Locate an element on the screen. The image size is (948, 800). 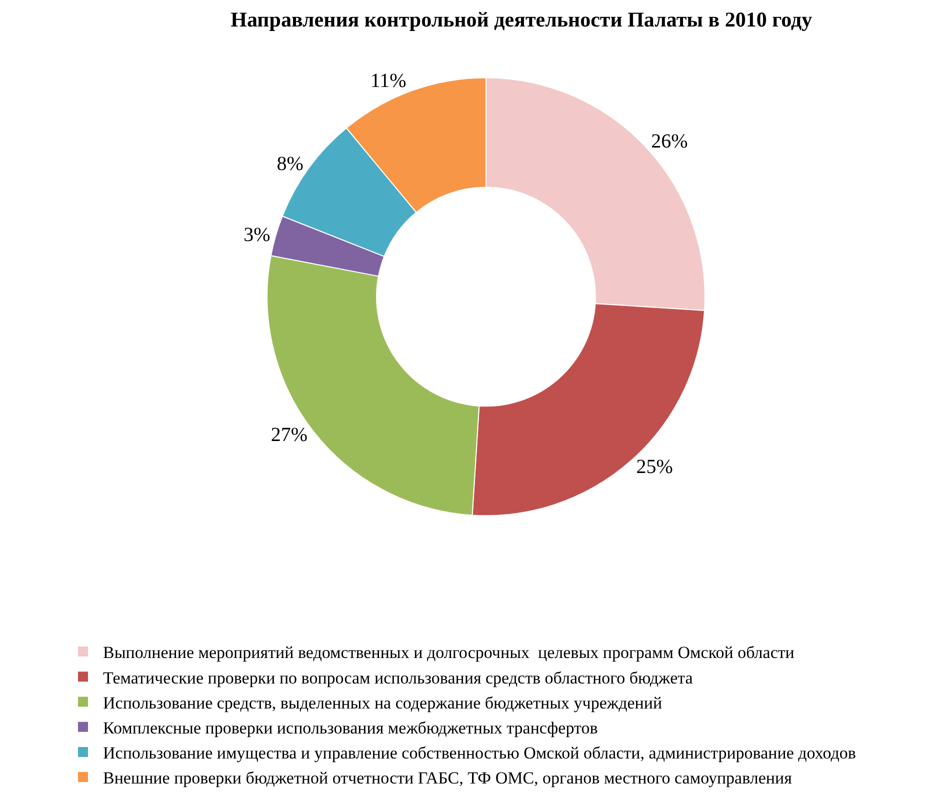
data-label: 25% is located at coordinates (654, 467).